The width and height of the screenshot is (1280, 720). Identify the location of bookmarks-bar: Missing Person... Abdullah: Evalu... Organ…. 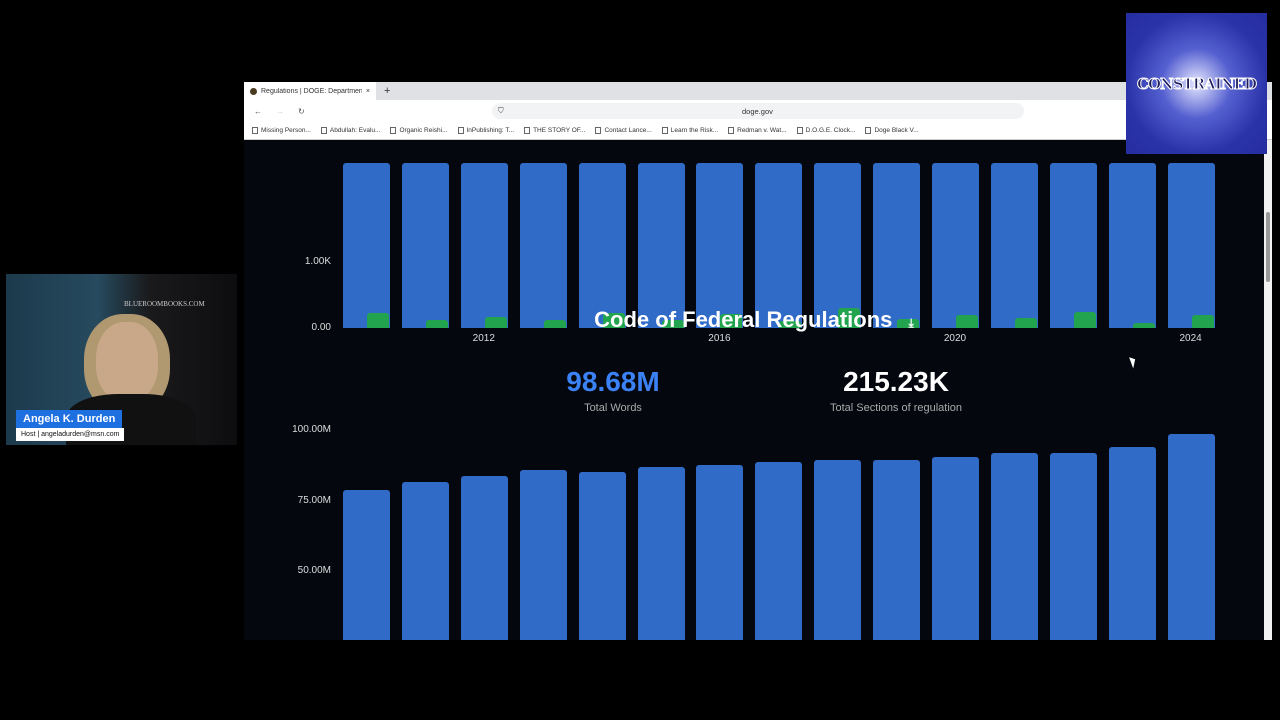
(758, 131).